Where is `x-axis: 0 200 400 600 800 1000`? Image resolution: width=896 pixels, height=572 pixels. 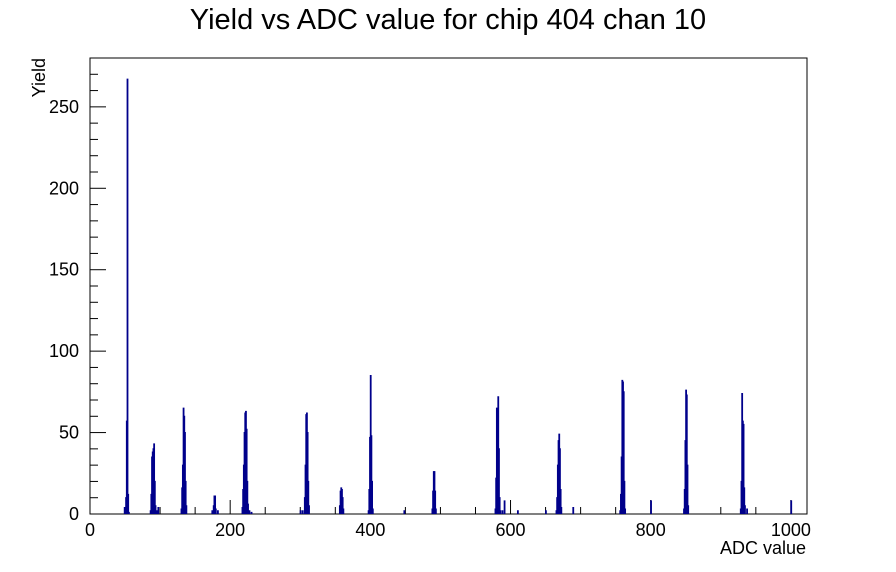 x-axis: 0 200 400 600 800 1000 is located at coordinates (448, 520).